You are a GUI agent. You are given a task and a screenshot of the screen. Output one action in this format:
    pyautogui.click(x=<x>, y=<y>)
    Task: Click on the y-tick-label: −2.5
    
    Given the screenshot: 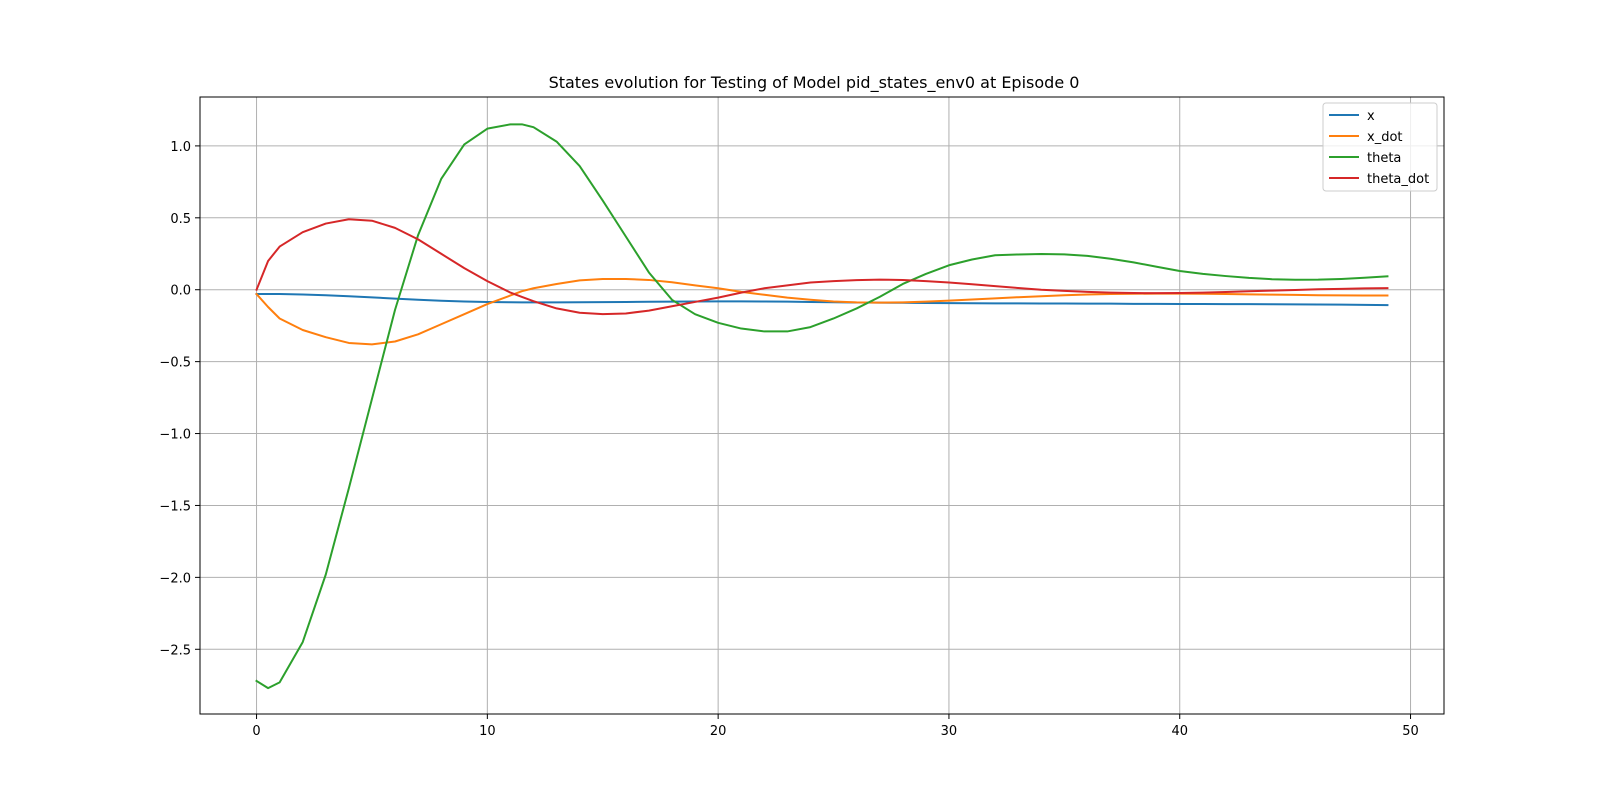 What is the action you would take?
    pyautogui.click(x=175, y=650)
    